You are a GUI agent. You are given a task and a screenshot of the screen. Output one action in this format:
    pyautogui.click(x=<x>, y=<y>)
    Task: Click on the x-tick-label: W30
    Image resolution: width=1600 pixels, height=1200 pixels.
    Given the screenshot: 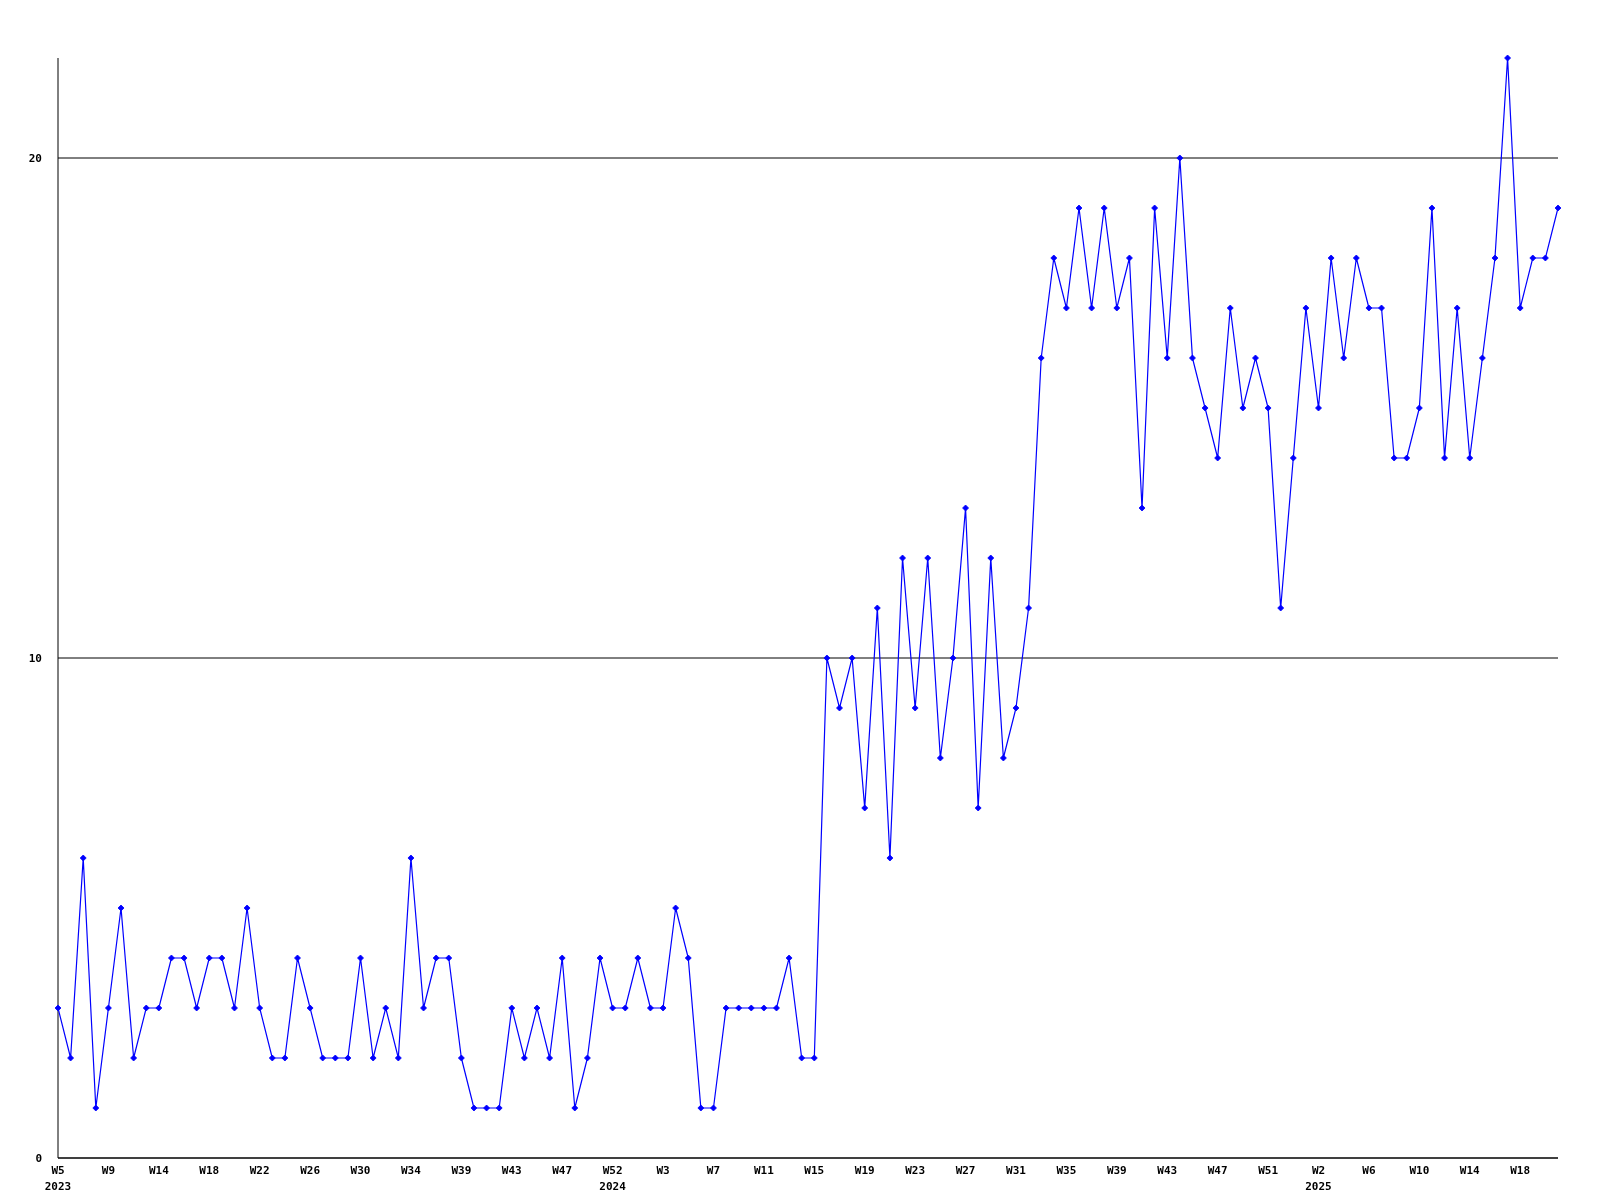 What is the action you would take?
    pyautogui.click(x=360, y=1170)
    